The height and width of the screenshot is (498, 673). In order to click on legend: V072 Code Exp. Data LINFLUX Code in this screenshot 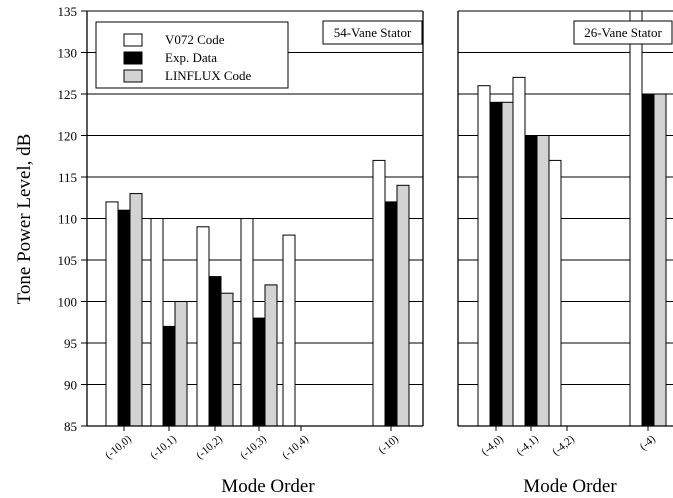, I will do `click(192, 55)`.